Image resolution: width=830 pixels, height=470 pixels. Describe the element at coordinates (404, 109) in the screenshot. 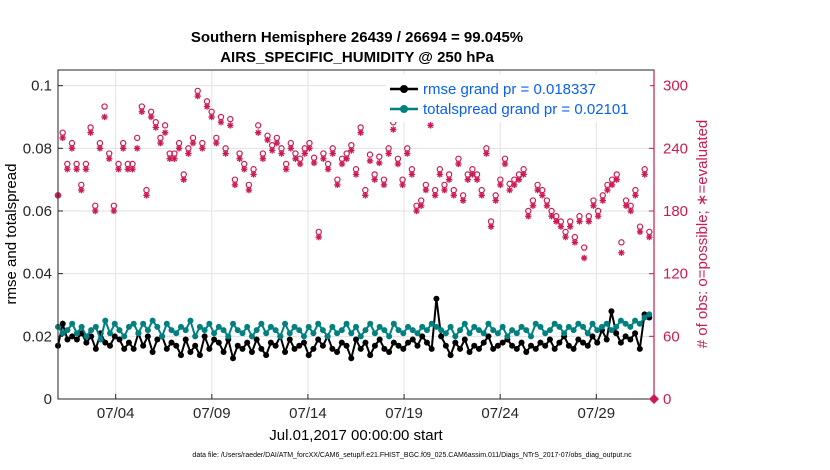

I see `legend-totalspread-marker` at that location.